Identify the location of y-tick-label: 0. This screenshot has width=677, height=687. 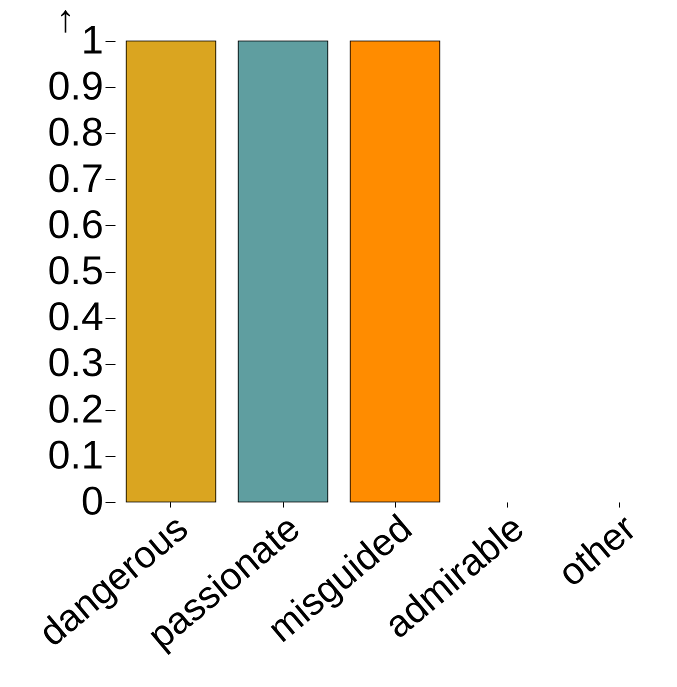
(92, 502).